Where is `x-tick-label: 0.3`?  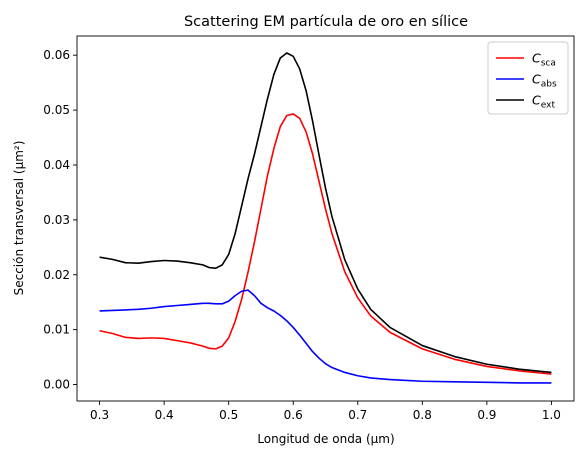 x-tick-label: 0.3 is located at coordinates (99, 415).